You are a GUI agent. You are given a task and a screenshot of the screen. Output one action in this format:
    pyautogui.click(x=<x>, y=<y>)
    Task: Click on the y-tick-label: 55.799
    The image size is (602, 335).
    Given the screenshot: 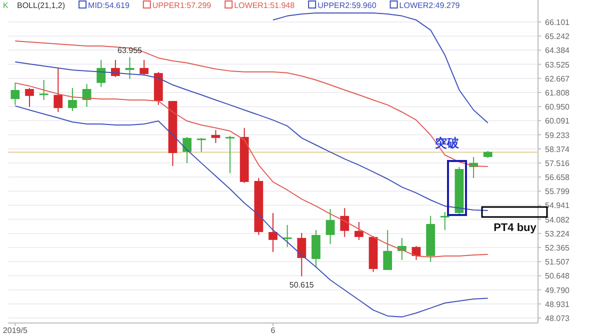 What is the action you would take?
    pyautogui.click(x=557, y=191)
    